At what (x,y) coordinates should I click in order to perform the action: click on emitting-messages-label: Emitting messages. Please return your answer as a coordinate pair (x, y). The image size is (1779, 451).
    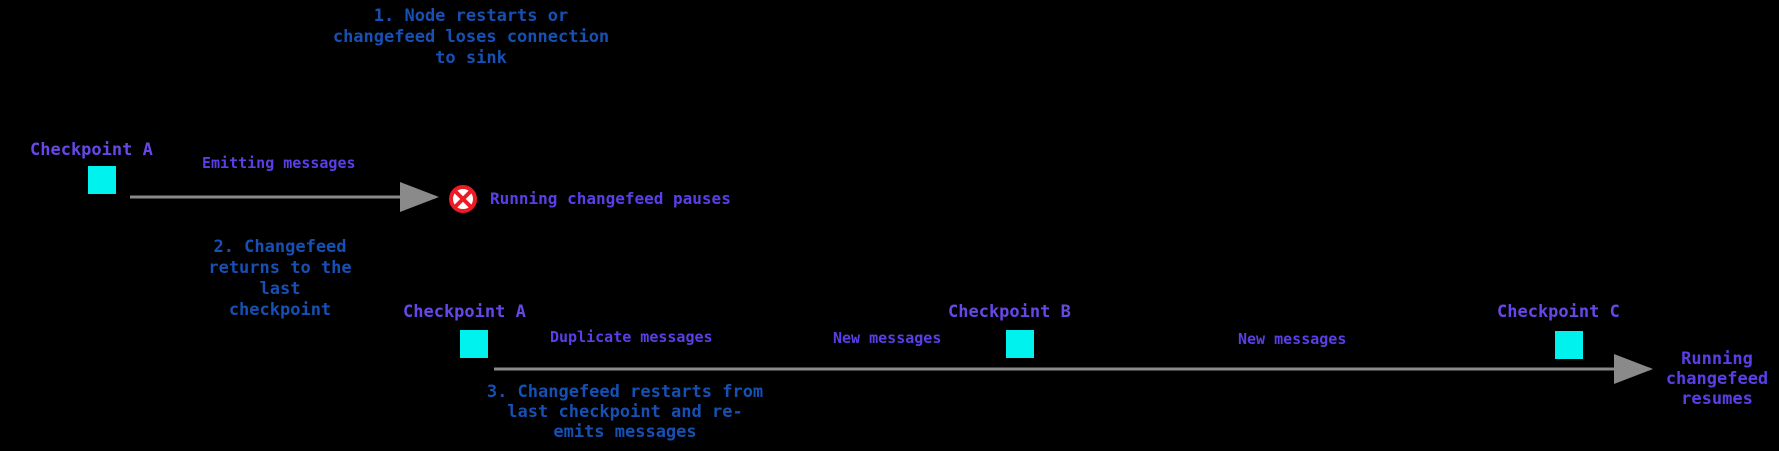
    Looking at the image, I should click on (279, 163).